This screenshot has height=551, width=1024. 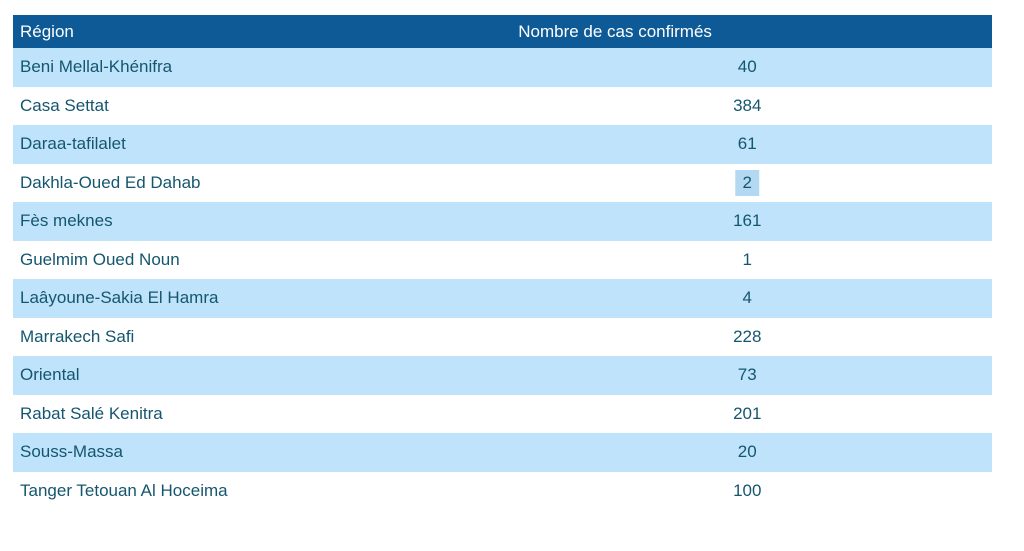 I want to click on cases-value: 73, so click(x=747, y=375).